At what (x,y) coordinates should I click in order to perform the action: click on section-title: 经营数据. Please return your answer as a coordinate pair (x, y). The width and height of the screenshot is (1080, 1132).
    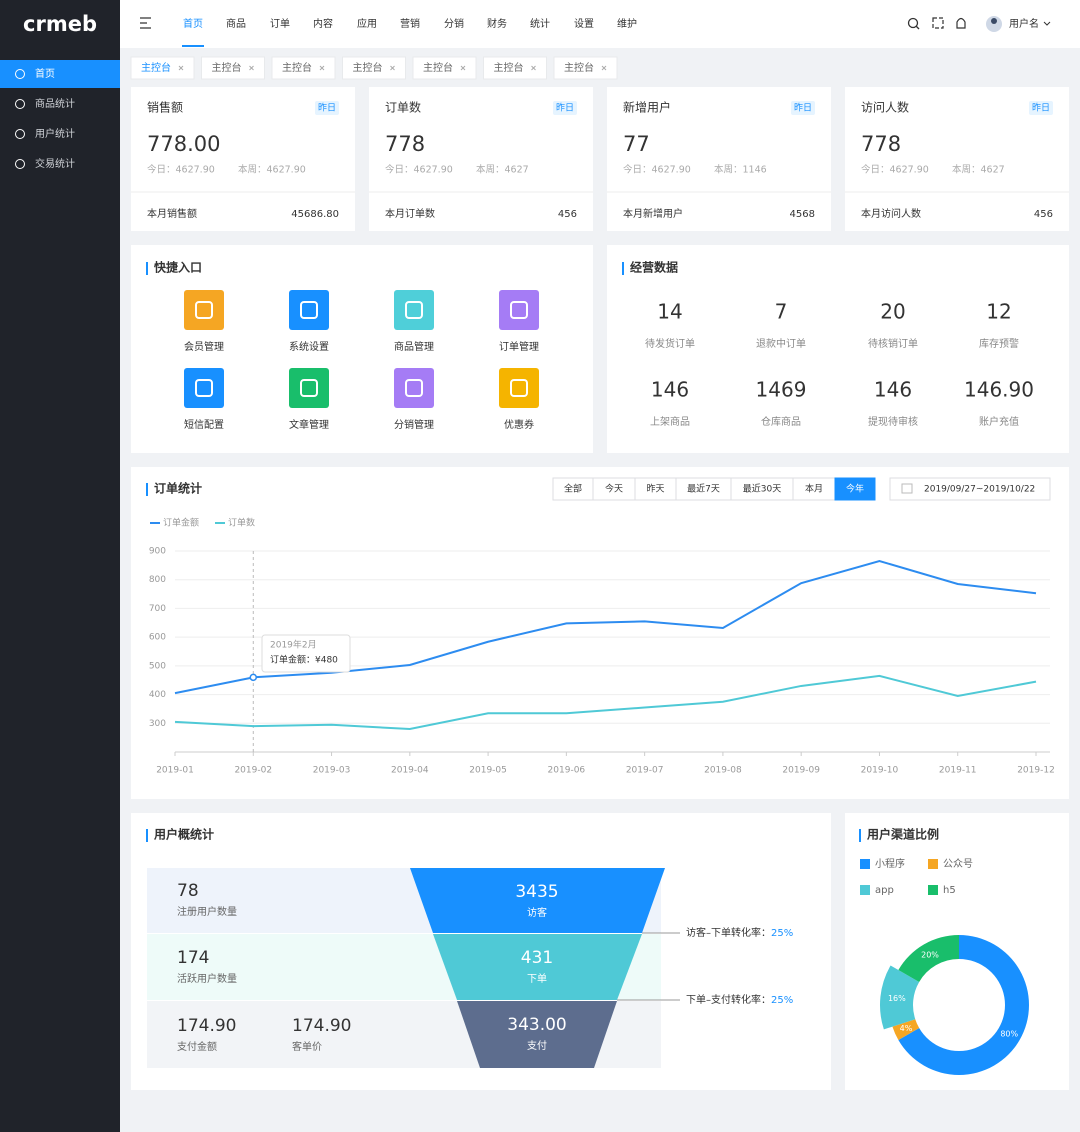
    Looking at the image, I should click on (654, 267).